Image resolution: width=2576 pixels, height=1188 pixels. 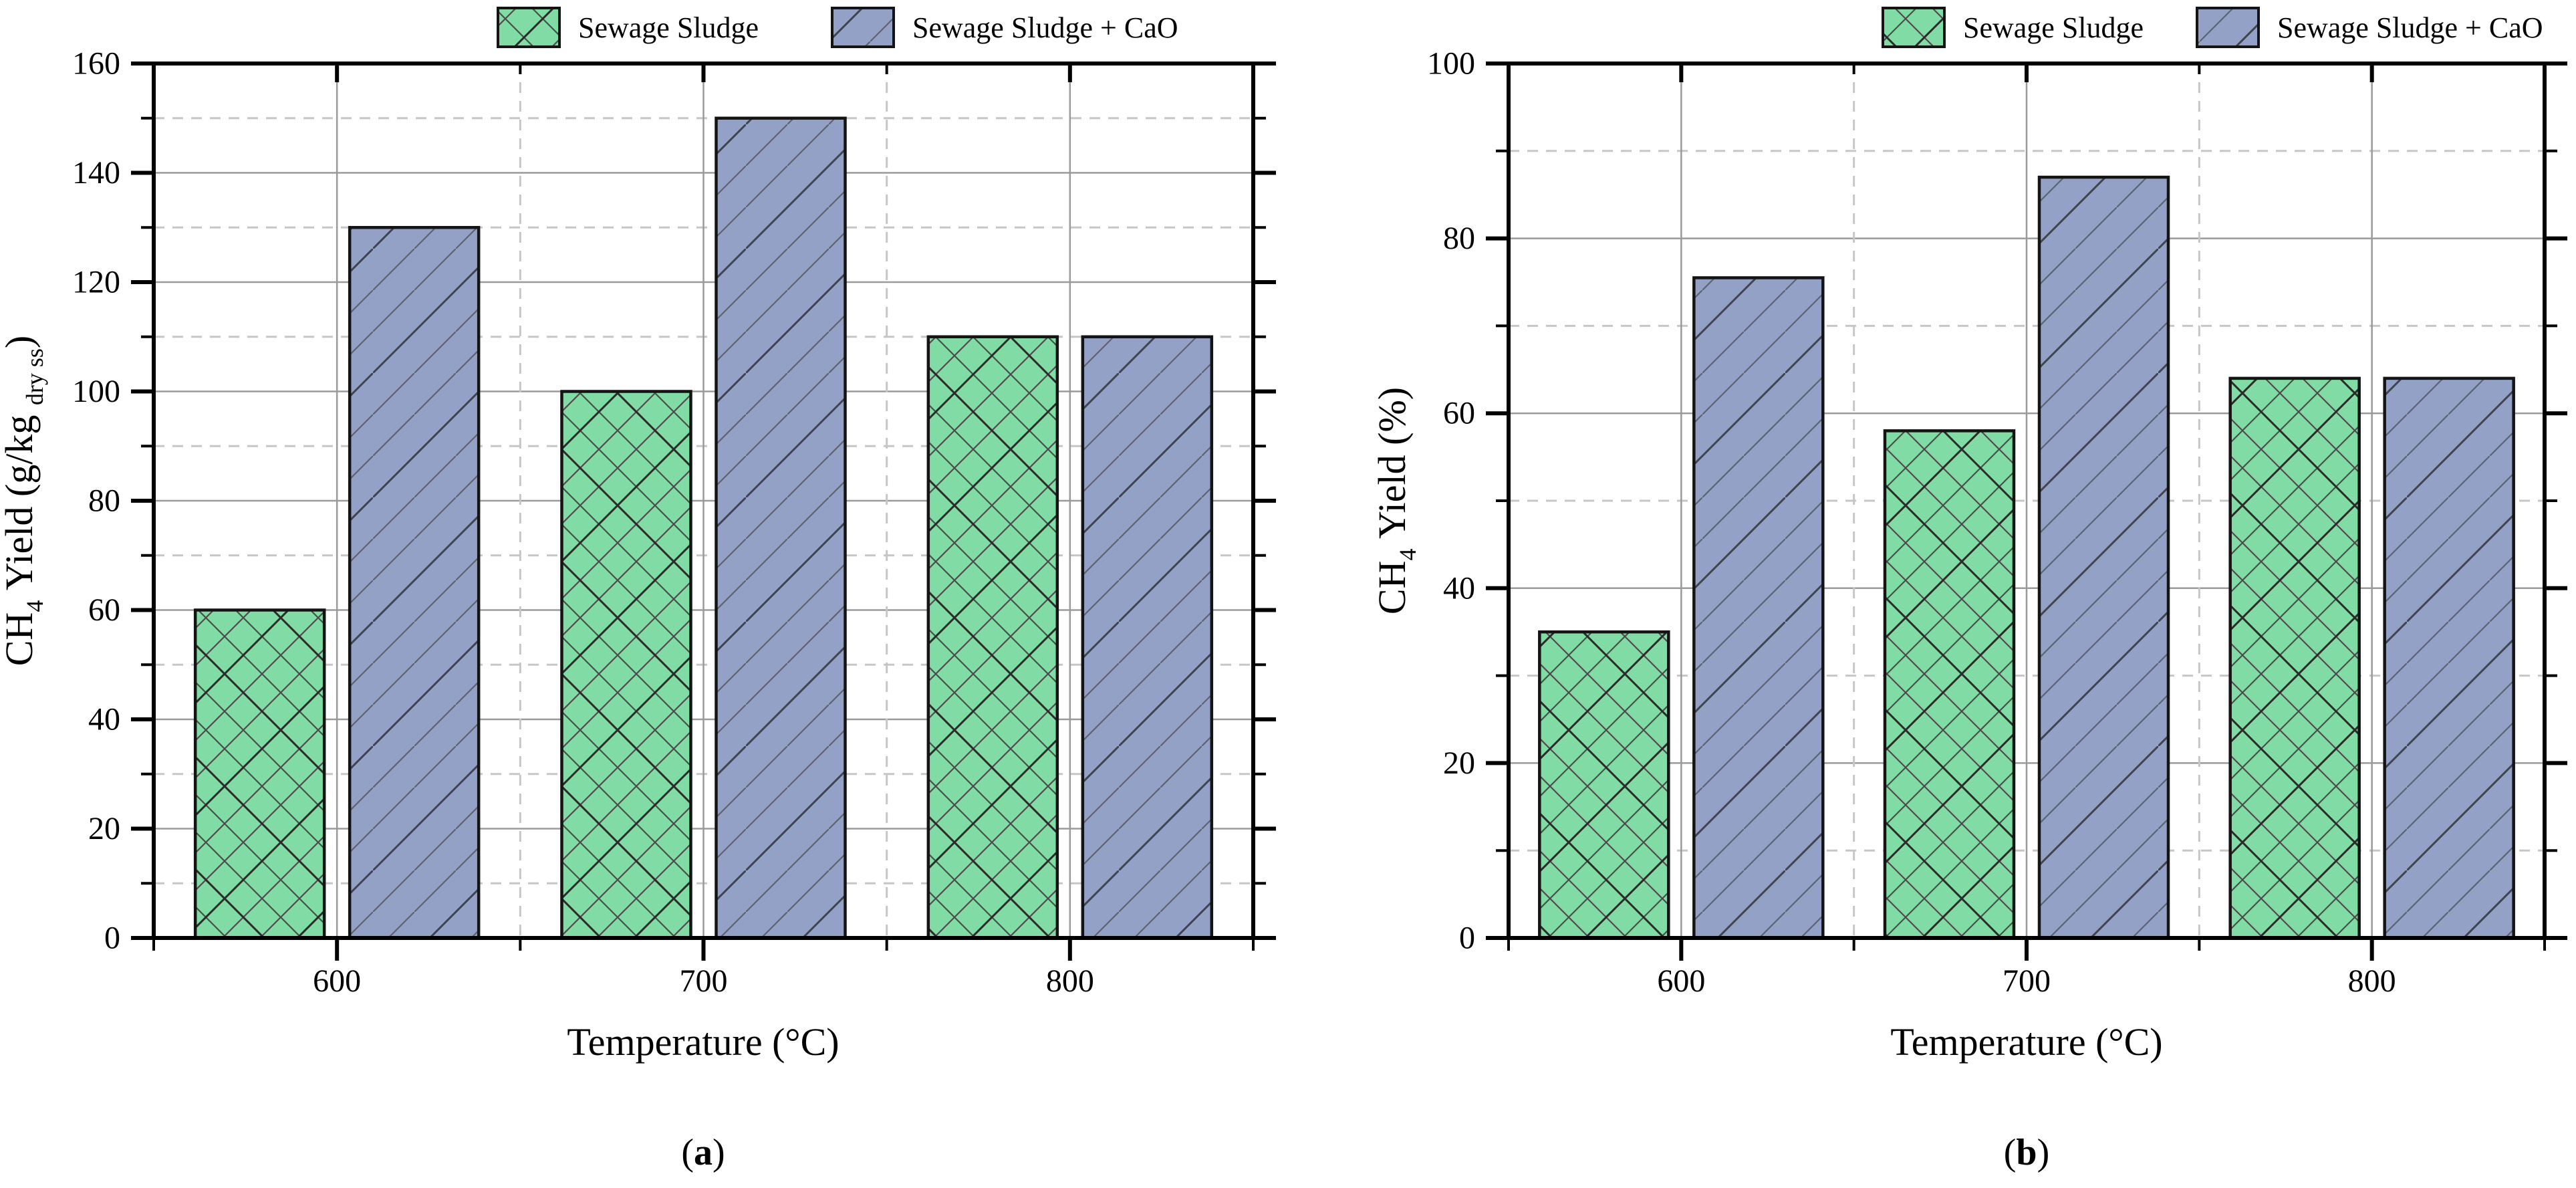 What do you see at coordinates (1395, 500) in the screenshot?
I see `y-axis-title: CH4 Yield (%)` at bounding box center [1395, 500].